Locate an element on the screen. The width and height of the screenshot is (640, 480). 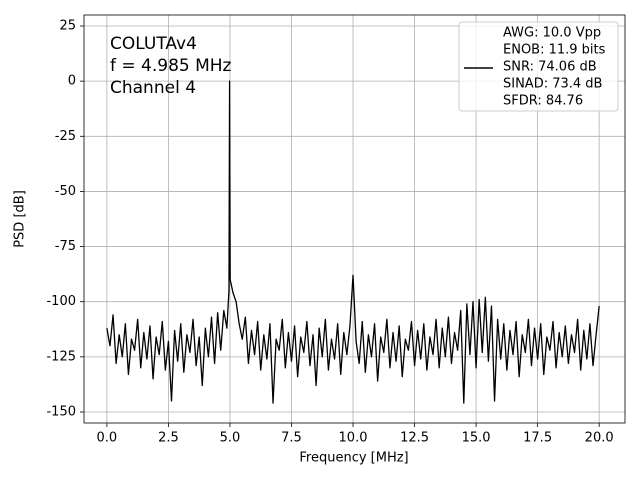
x-axis-label: Frequency [MHz] is located at coordinates (353, 458).